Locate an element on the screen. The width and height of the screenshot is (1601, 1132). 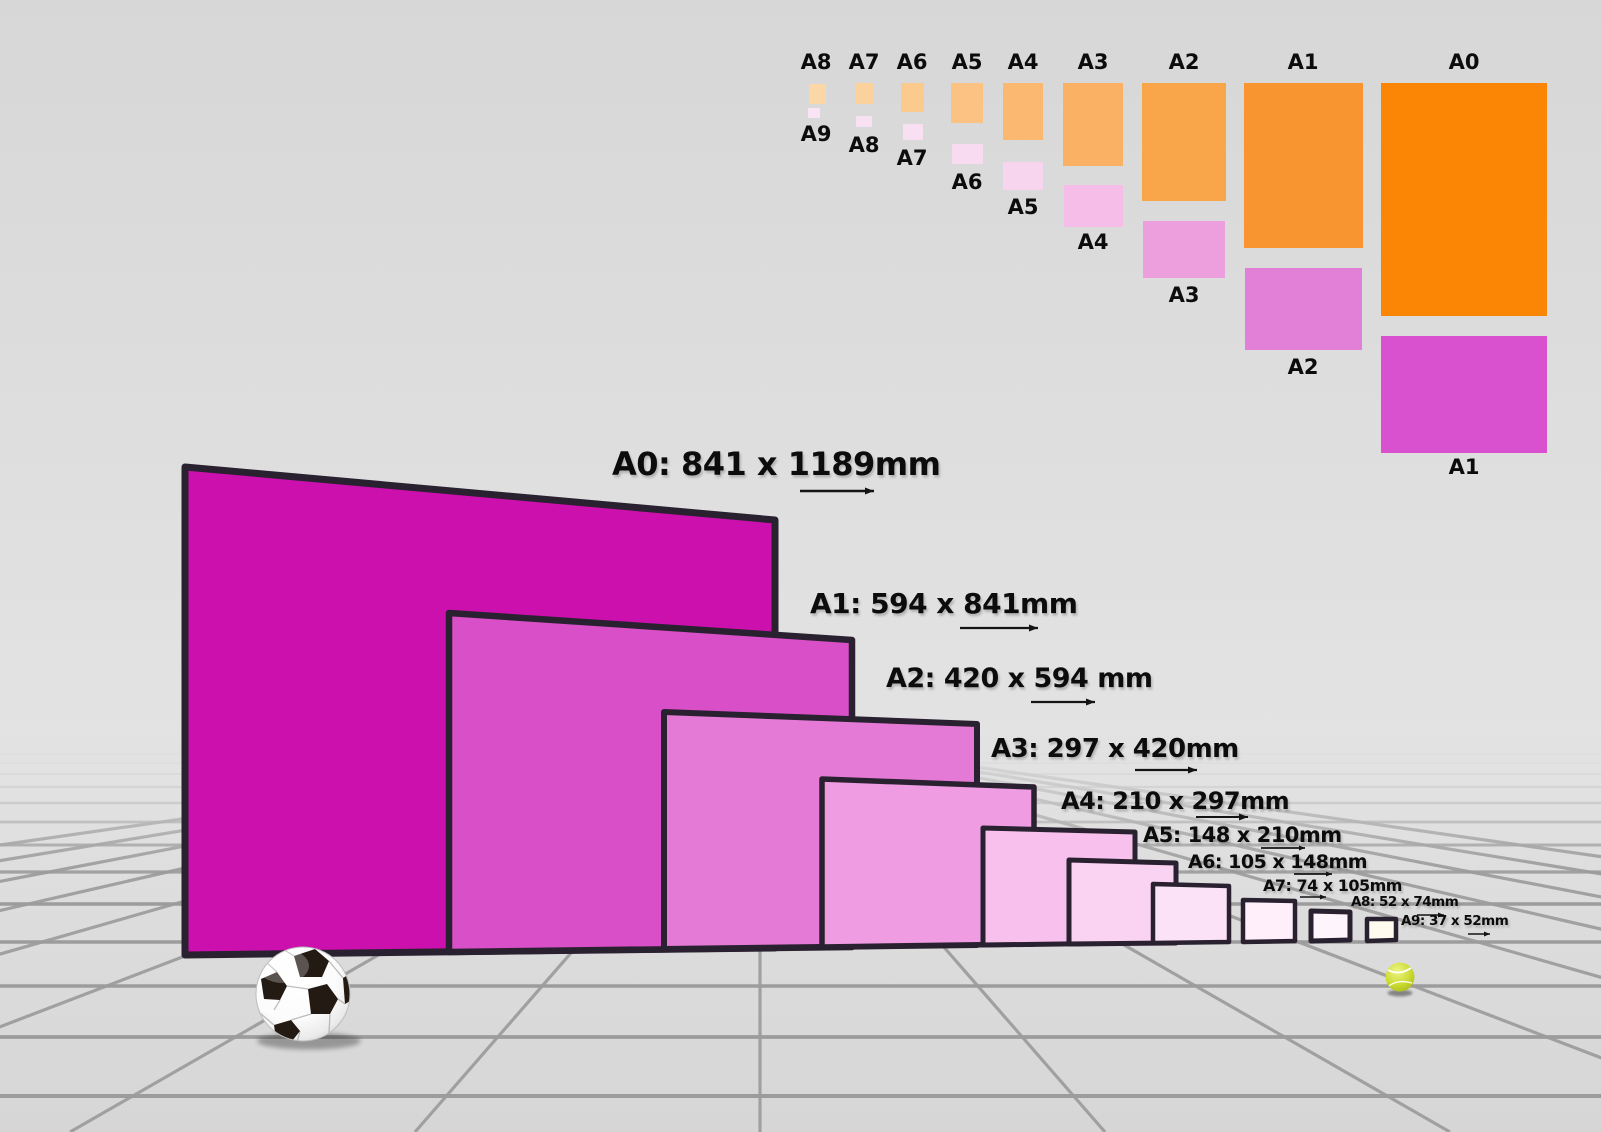
sheet-label-a5: A5: 148 x 210mm is located at coordinates (1242, 835).